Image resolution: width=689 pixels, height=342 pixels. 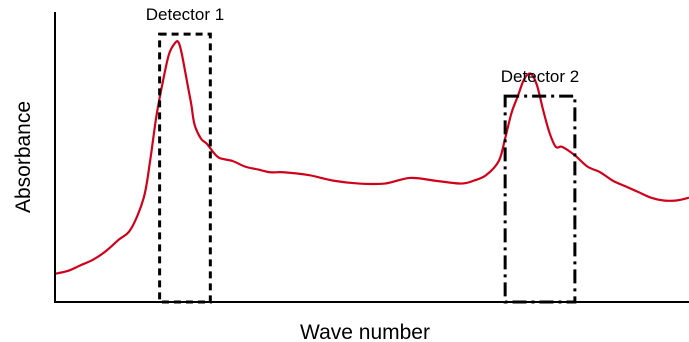 I want to click on x-axis-label: Wave number, so click(x=365, y=331).